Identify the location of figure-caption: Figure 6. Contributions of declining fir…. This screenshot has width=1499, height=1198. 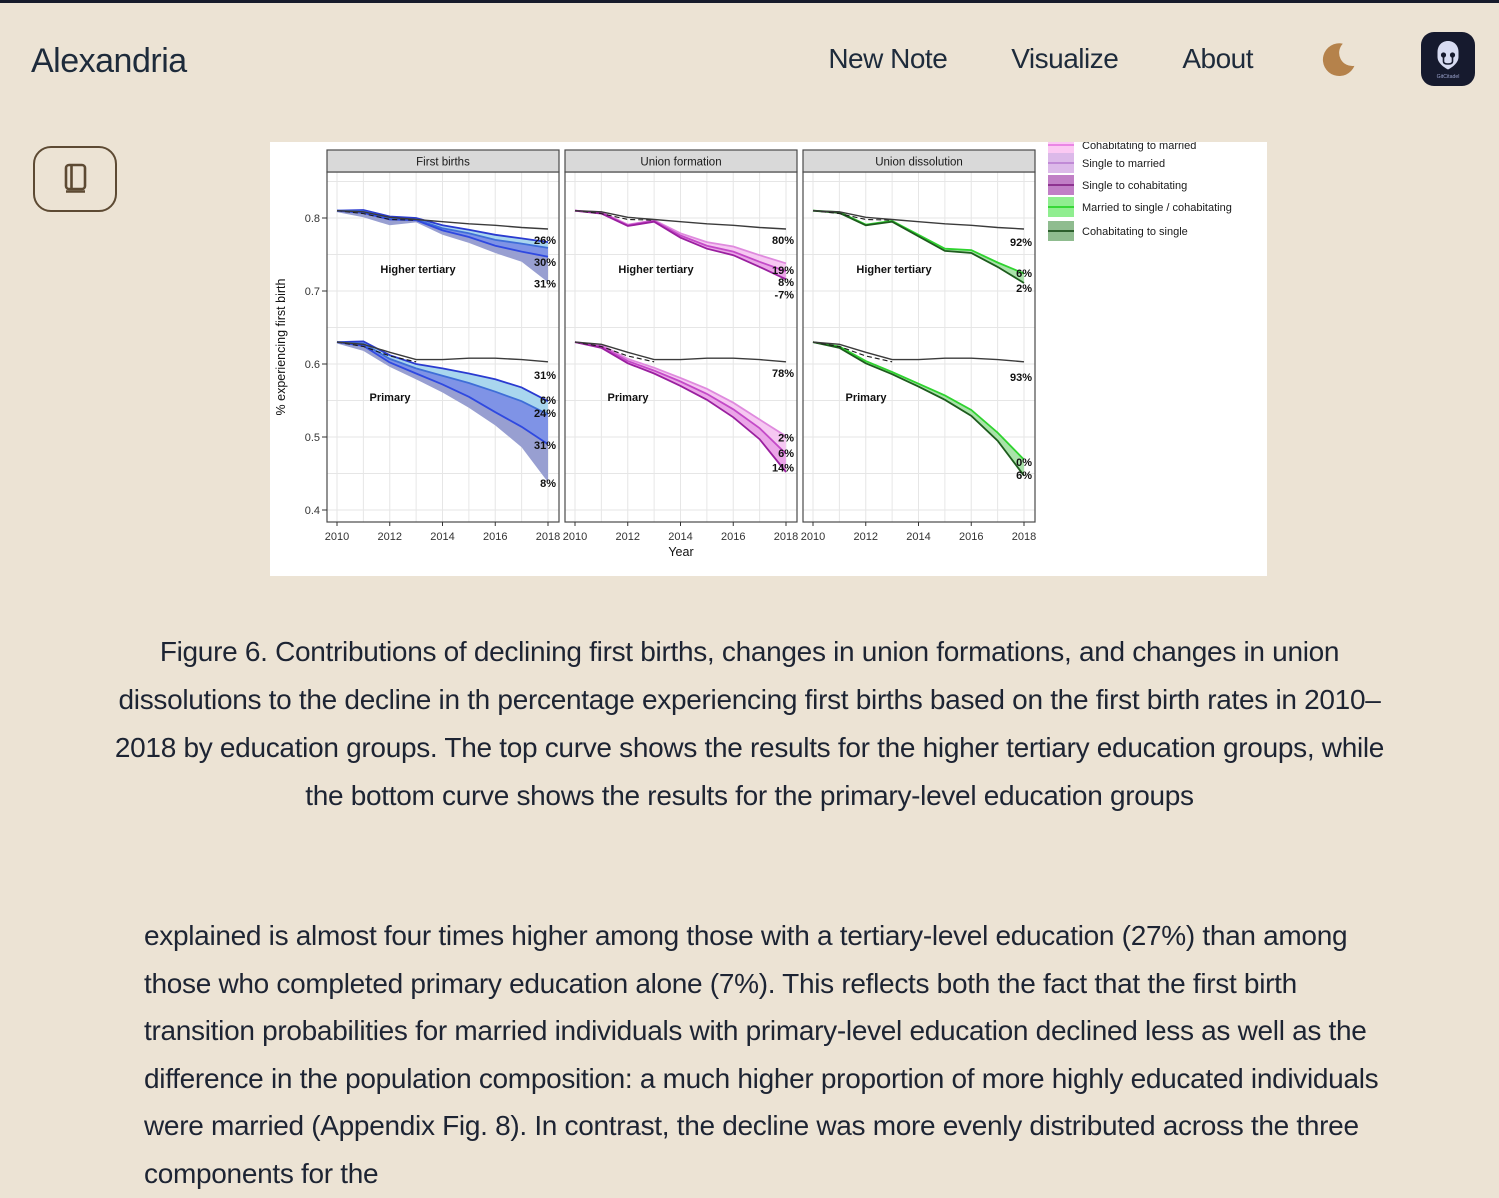
(749, 723).